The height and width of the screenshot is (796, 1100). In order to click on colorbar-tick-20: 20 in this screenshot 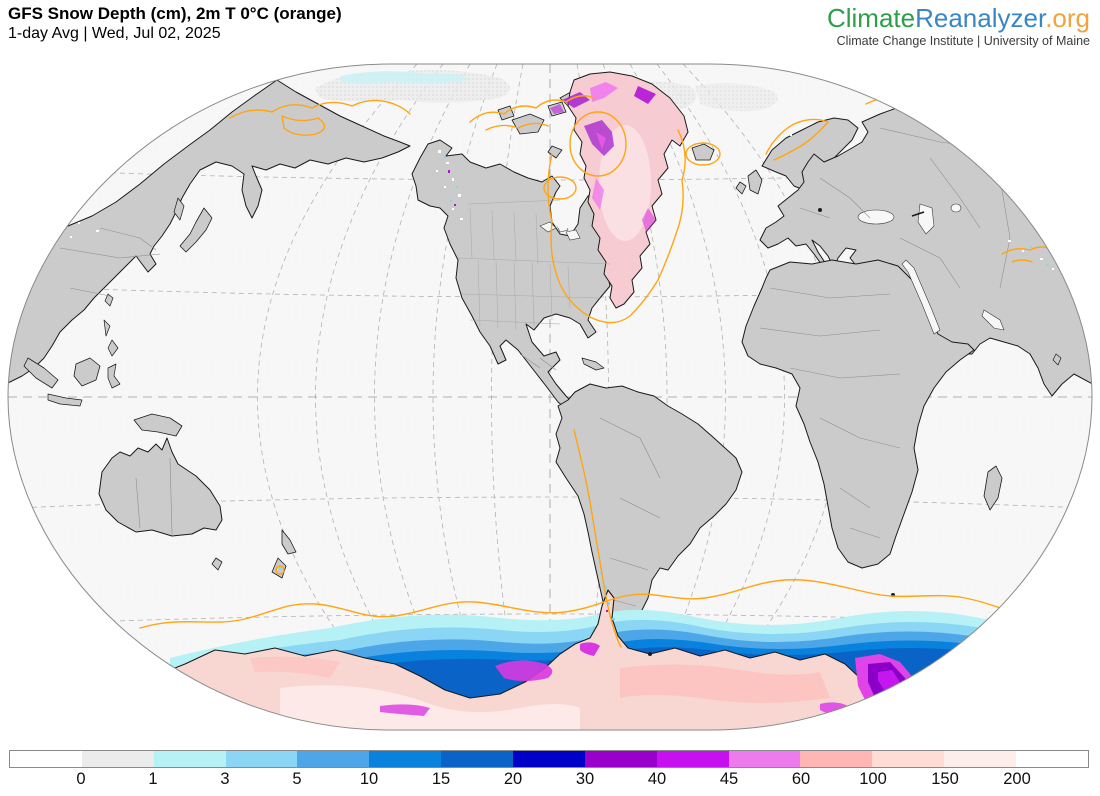, I will do `click(513, 779)`.